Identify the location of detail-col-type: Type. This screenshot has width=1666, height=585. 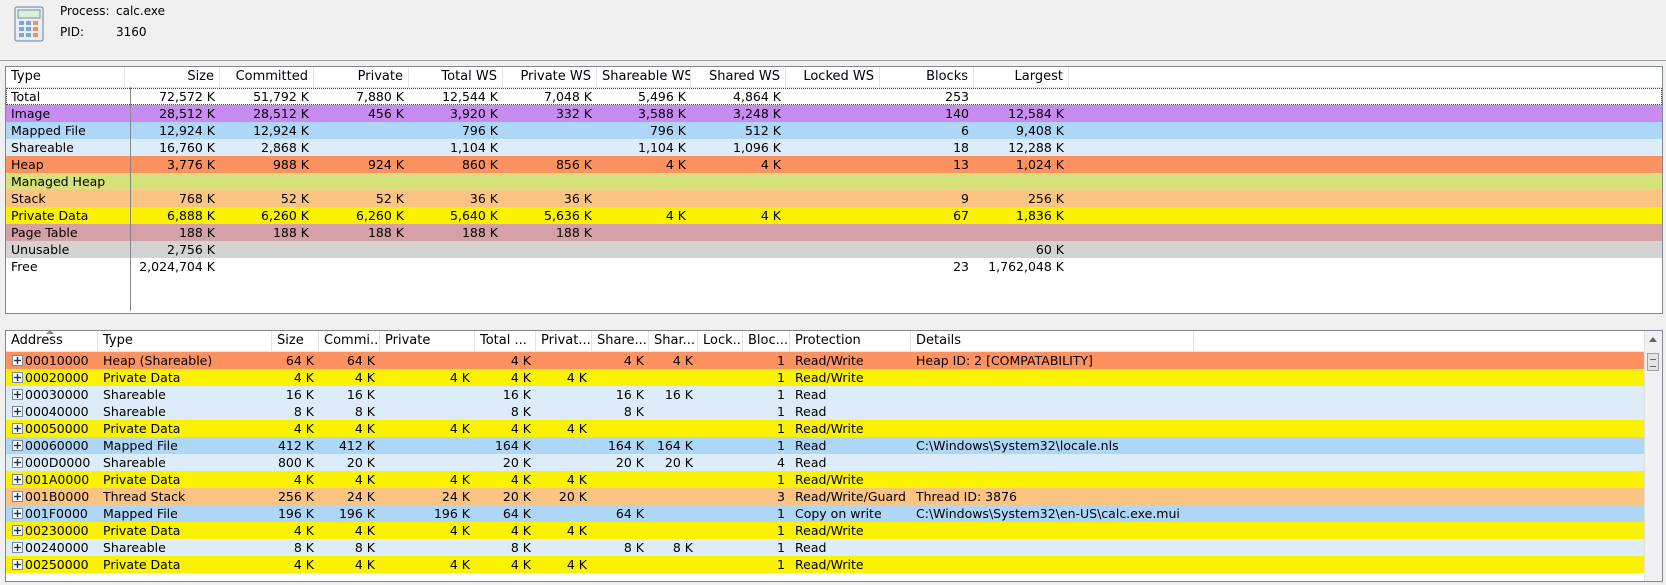
(185, 341).